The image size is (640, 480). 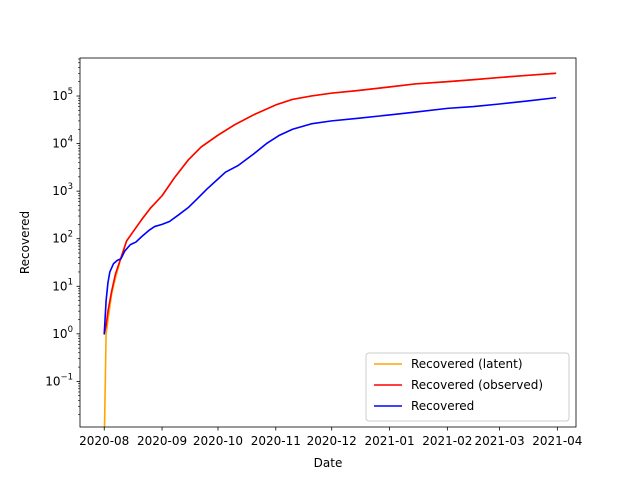 I want to click on x-tick-label: 2021-04, so click(x=557, y=441).